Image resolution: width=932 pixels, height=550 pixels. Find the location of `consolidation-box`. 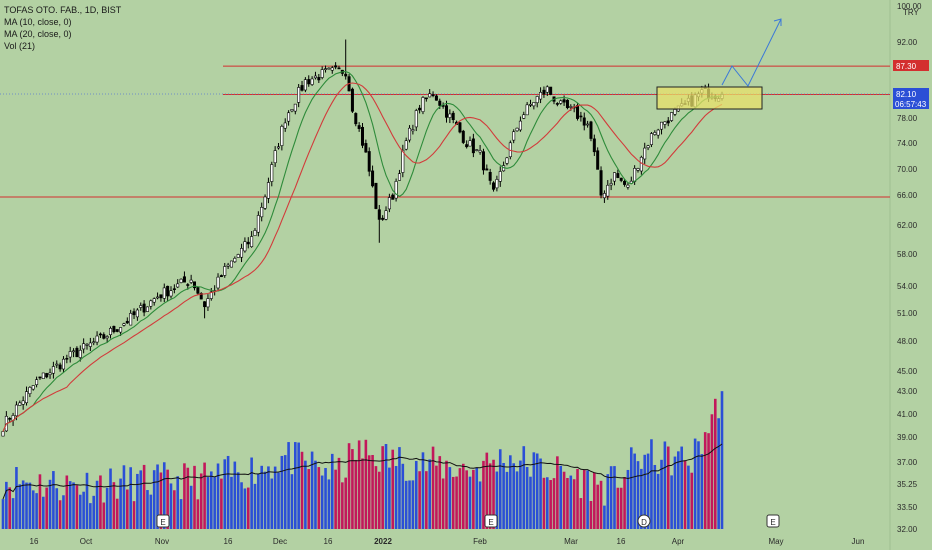

consolidation-box is located at coordinates (709, 98).